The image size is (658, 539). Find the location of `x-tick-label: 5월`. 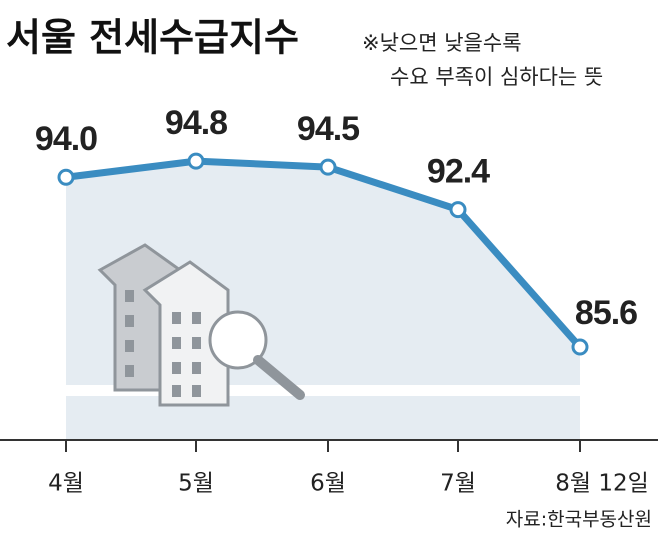

x-tick-label: 5월 is located at coordinates (196, 484).